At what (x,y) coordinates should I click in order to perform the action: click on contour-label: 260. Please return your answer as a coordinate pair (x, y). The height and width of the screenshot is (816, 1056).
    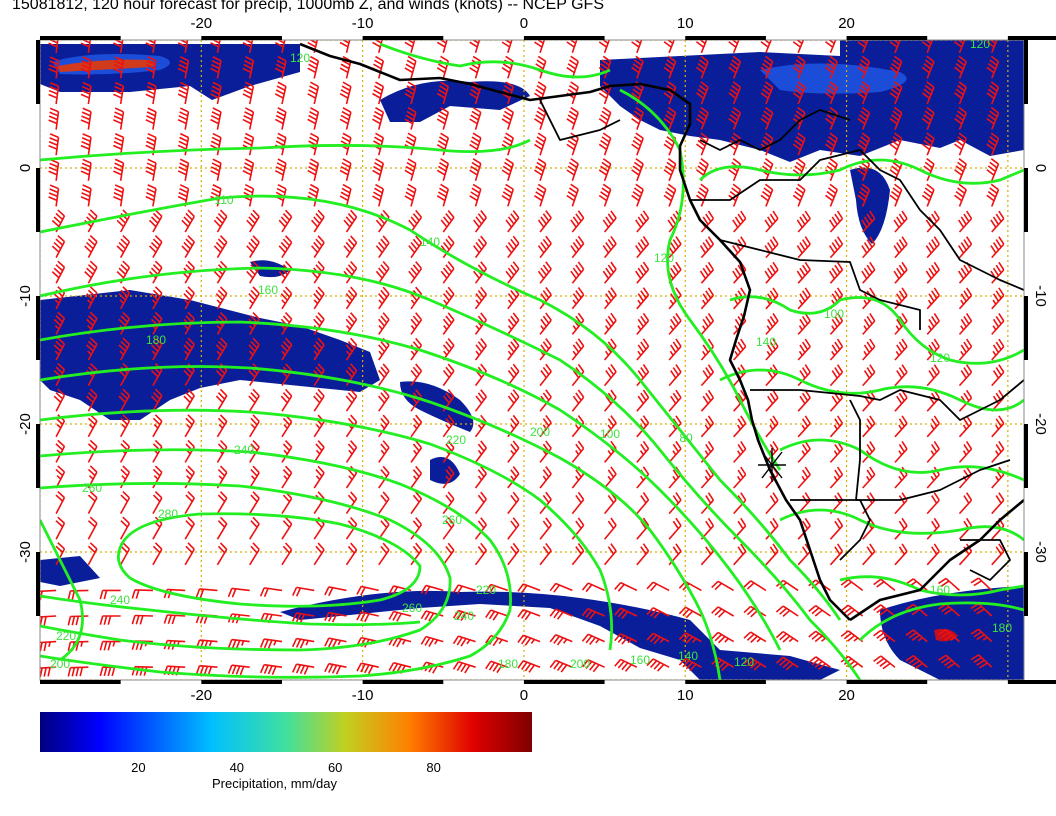
    Looking at the image, I should click on (412, 608).